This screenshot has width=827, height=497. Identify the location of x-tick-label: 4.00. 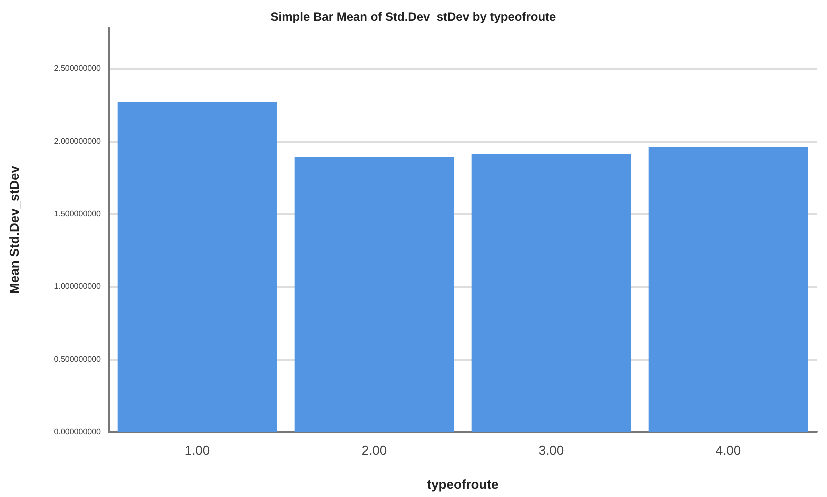
(729, 450).